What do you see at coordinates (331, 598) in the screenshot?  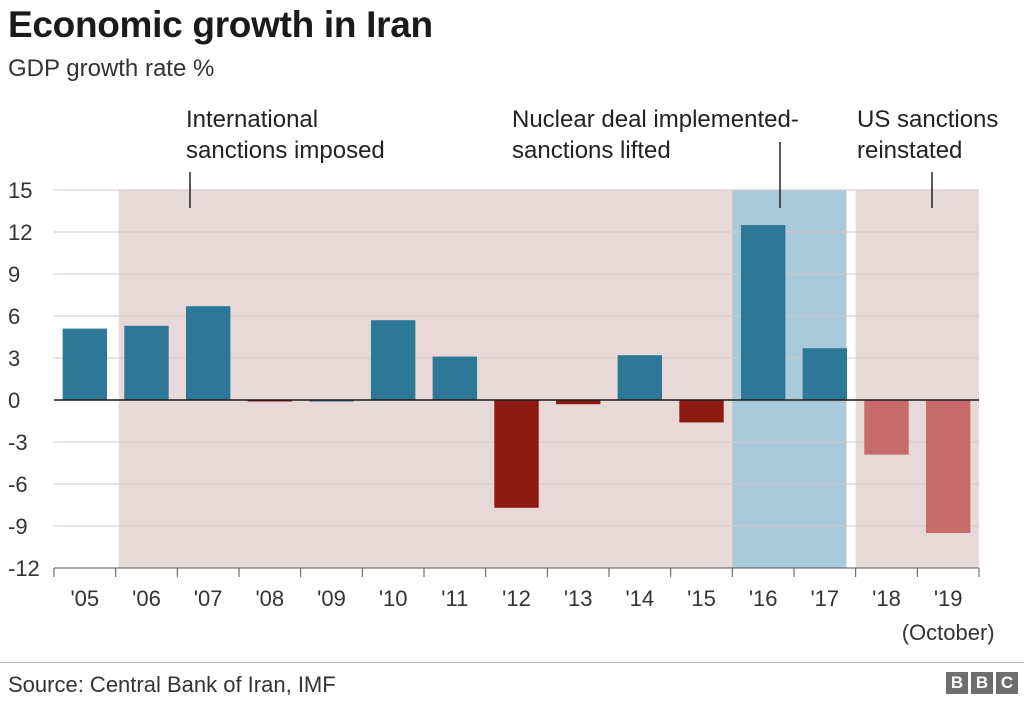 I see `x-tick-label: '09` at bounding box center [331, 598].